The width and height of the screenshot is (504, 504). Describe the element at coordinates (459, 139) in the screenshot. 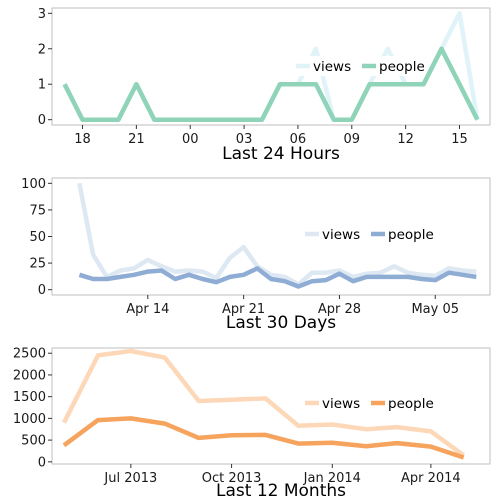

I see `x-tick-label: 15` at that location.